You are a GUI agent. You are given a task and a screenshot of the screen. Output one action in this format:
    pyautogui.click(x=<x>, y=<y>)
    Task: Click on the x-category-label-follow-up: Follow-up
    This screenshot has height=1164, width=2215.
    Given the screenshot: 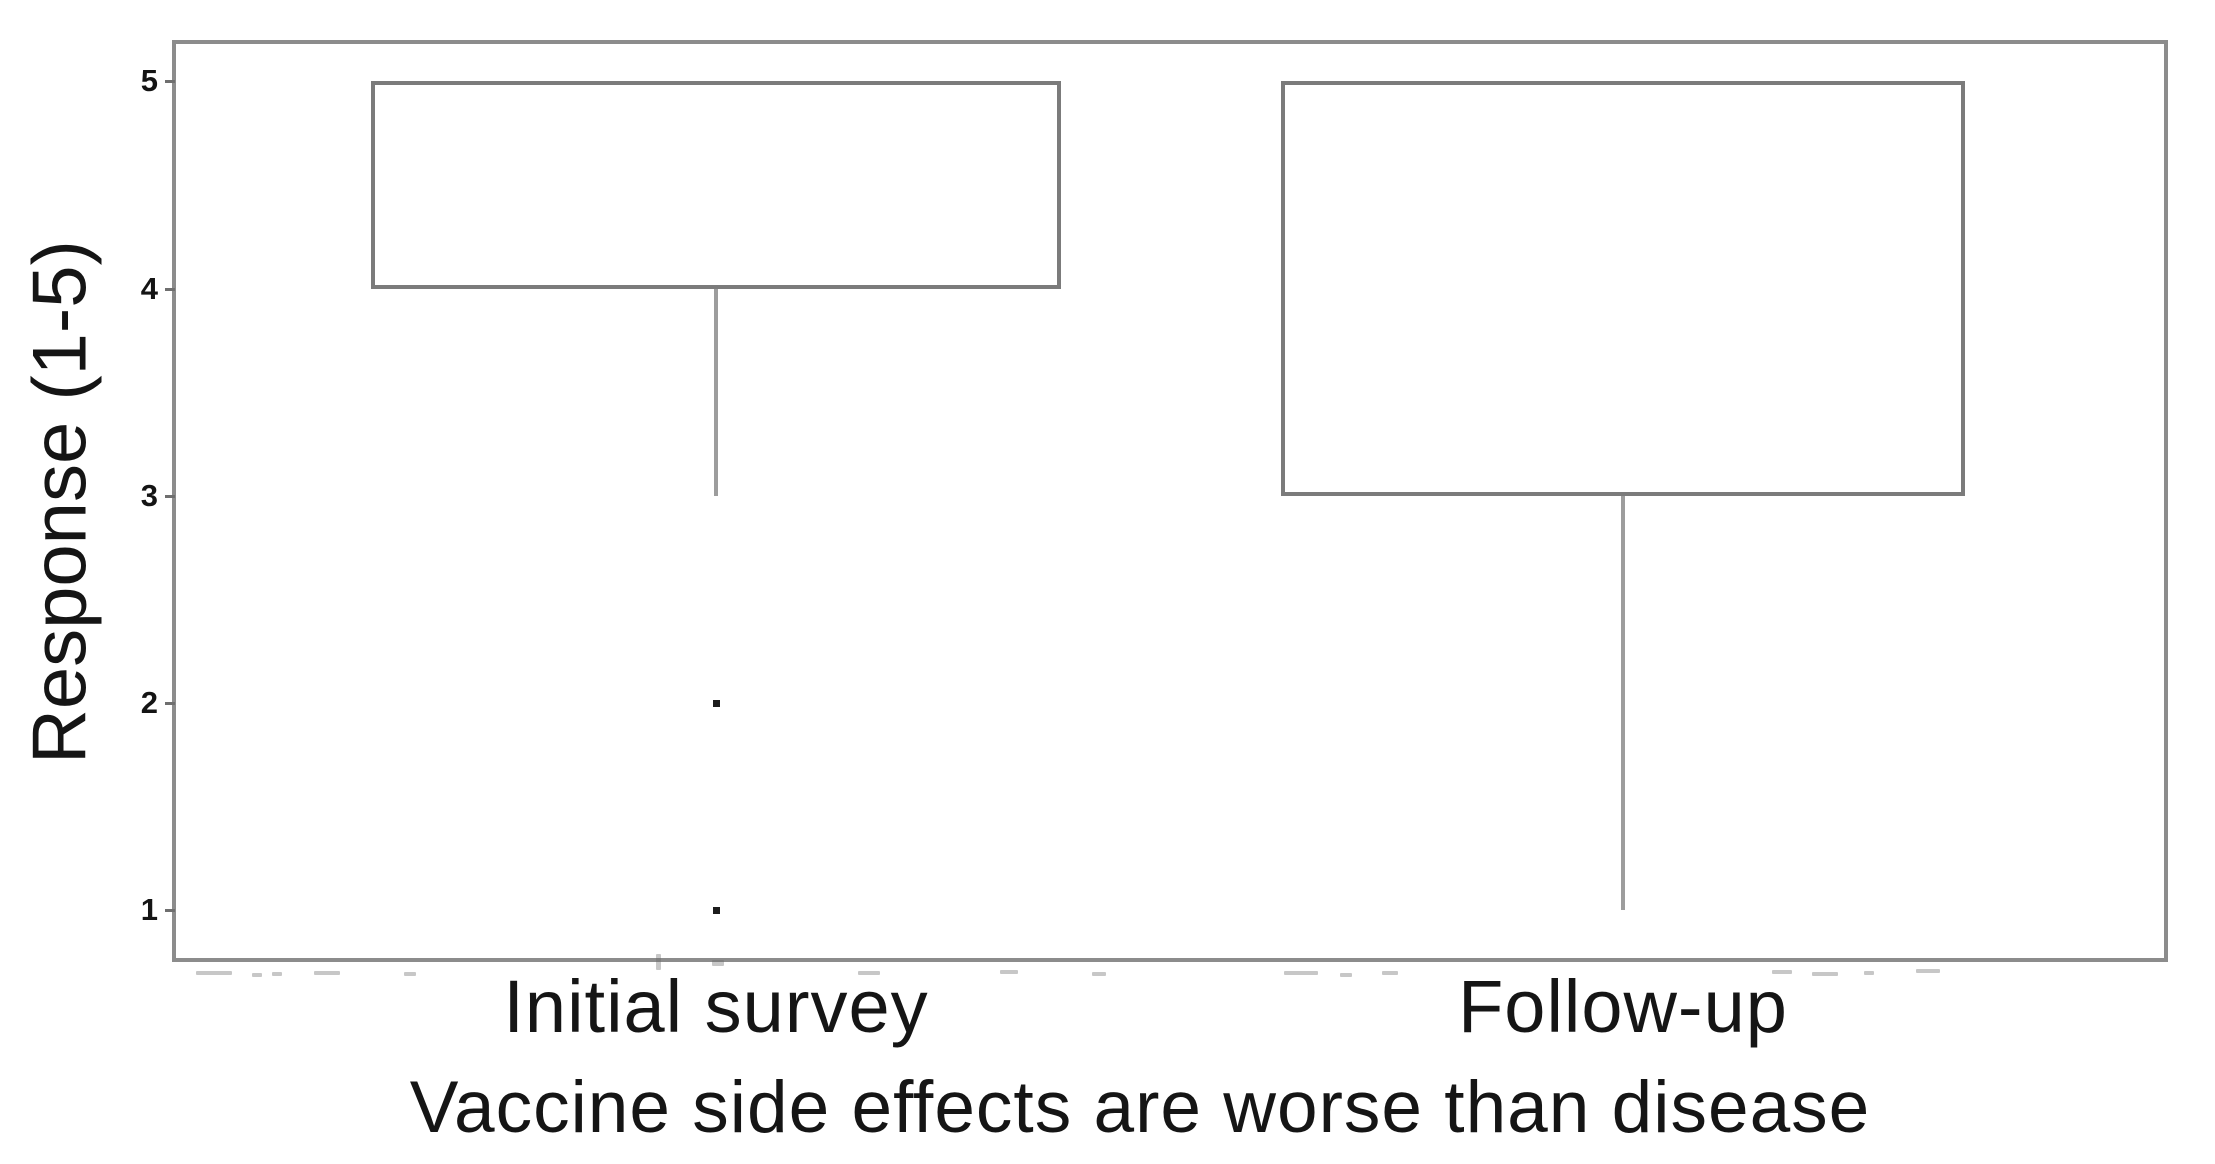 What is the action you would take?
    pyautogui.click(x=1623, y=1006)
    